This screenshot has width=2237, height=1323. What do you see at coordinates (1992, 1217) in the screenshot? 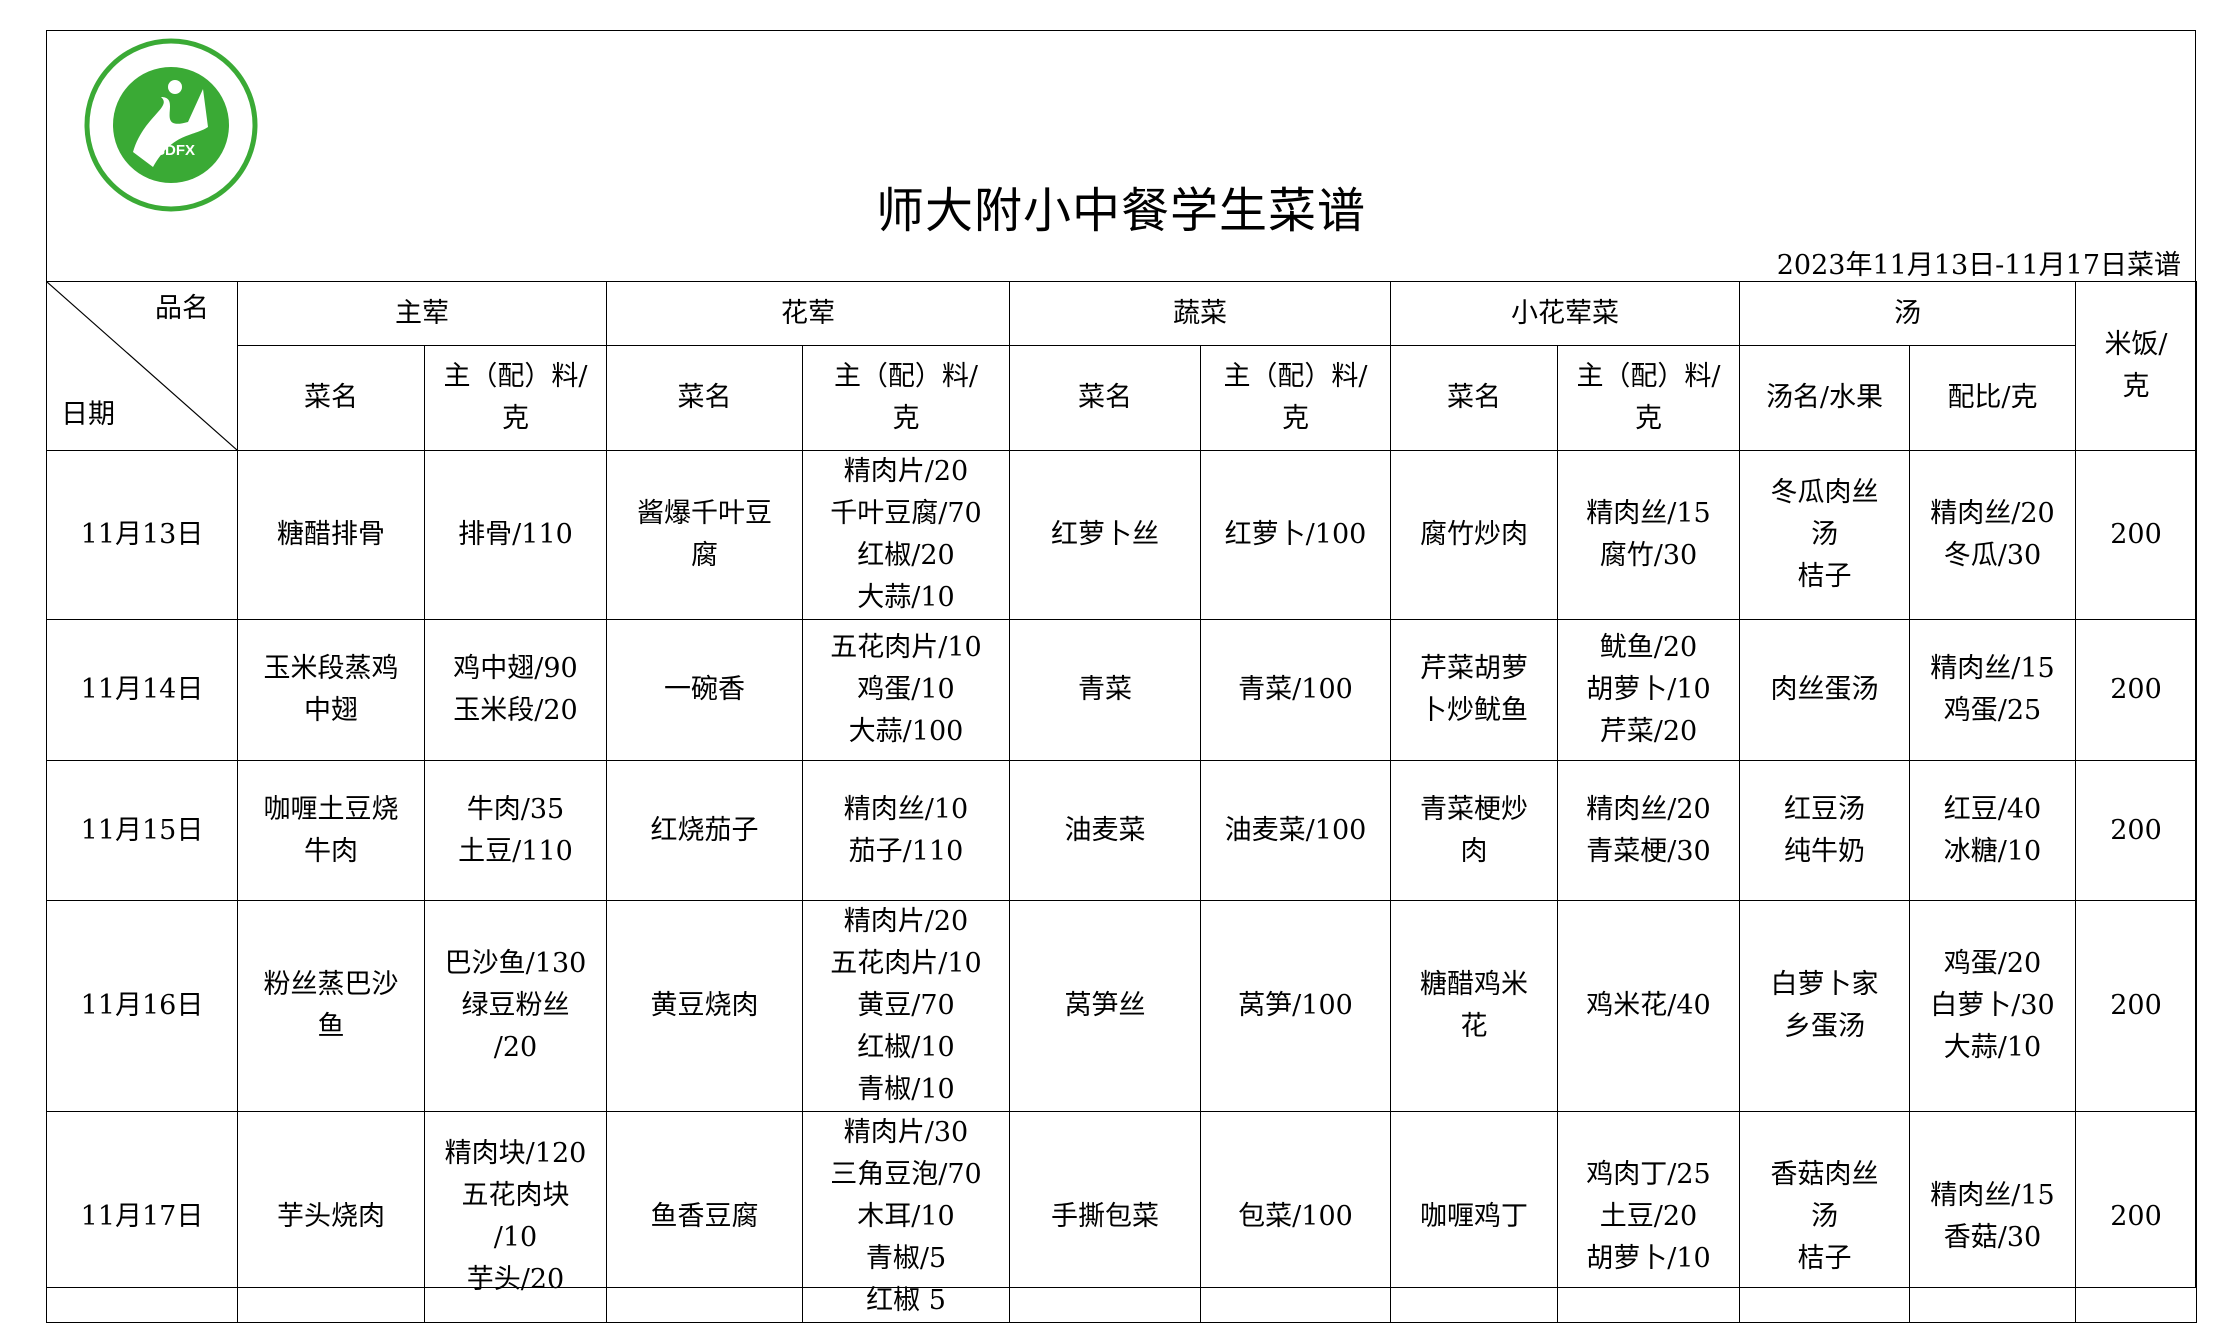
I see `ingredient-cell: 精肉丝/15 香菇/30` at bounding box center [1992, 1217].